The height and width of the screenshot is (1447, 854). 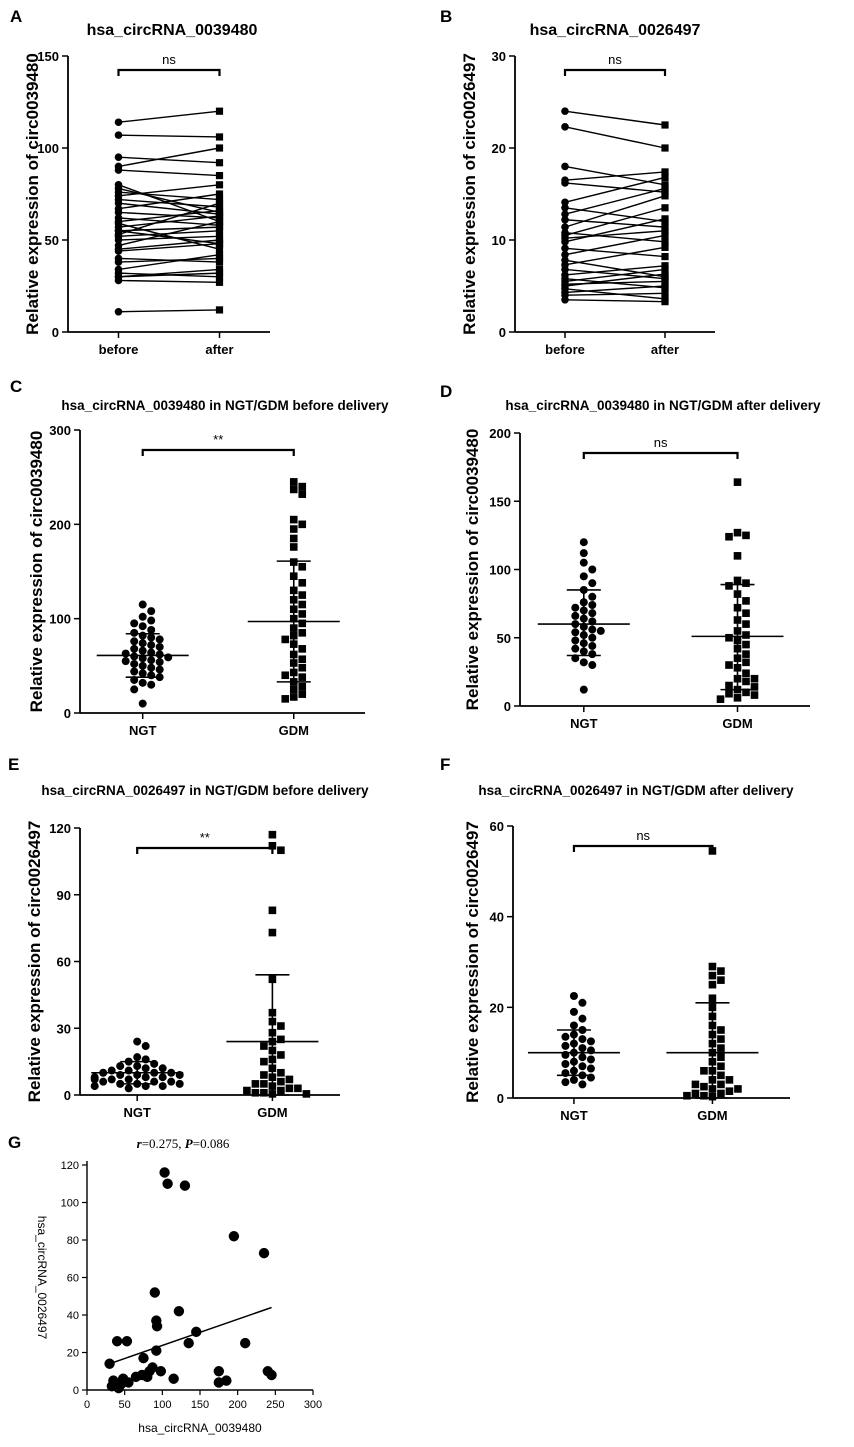 I want to click on panel-e-letter: E, so click(x=13, y=764).